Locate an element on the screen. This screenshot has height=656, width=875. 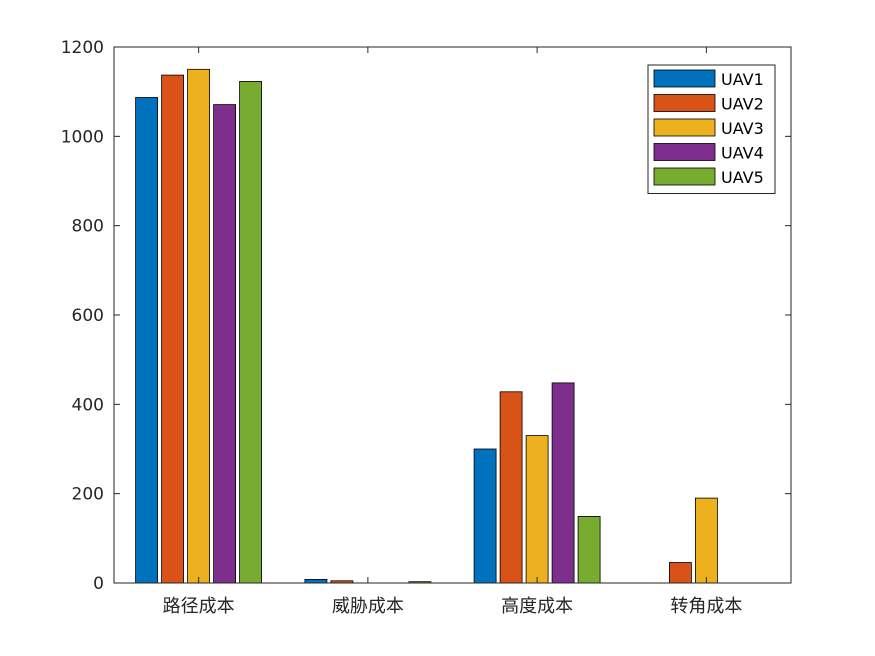
legend-label-uav3: UAV3 is located at coordinates (742, 128).